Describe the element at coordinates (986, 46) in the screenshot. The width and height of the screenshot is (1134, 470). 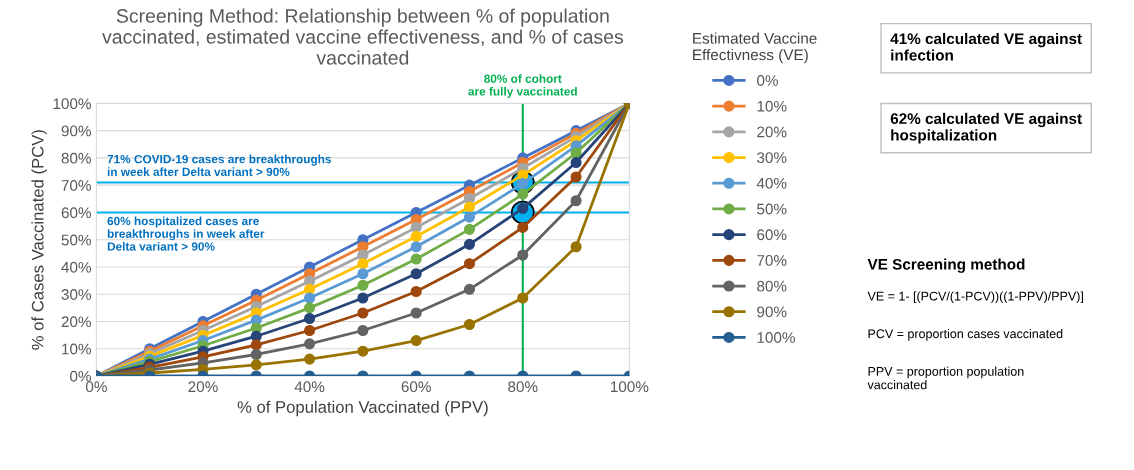
I see `text: 41% calculated VE against infection` at that location.